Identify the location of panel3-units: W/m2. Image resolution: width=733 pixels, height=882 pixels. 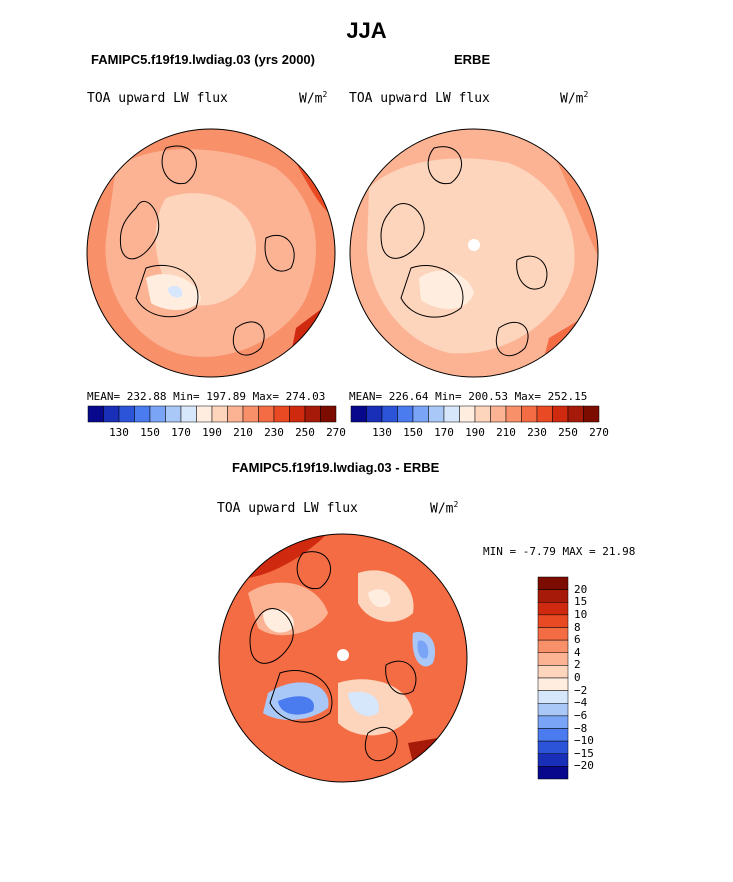
(444, 508).